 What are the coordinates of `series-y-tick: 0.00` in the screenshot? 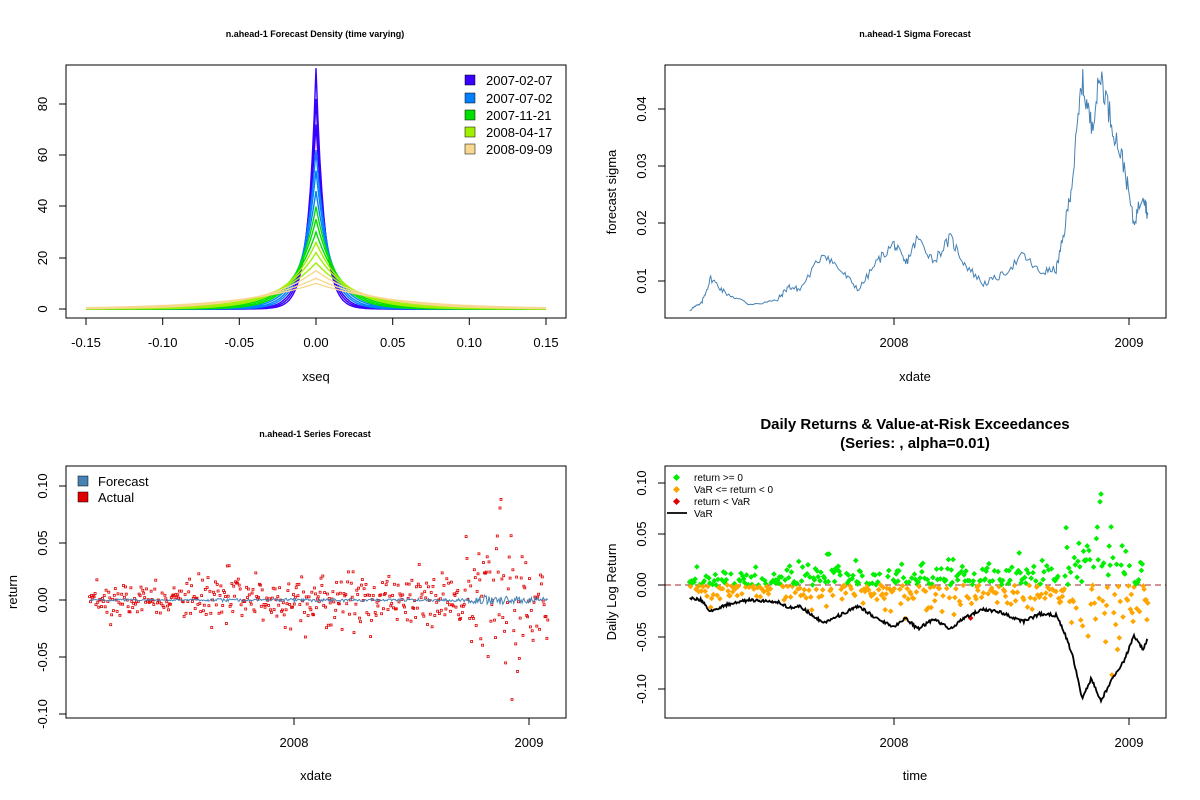 It's located at (42, 599).